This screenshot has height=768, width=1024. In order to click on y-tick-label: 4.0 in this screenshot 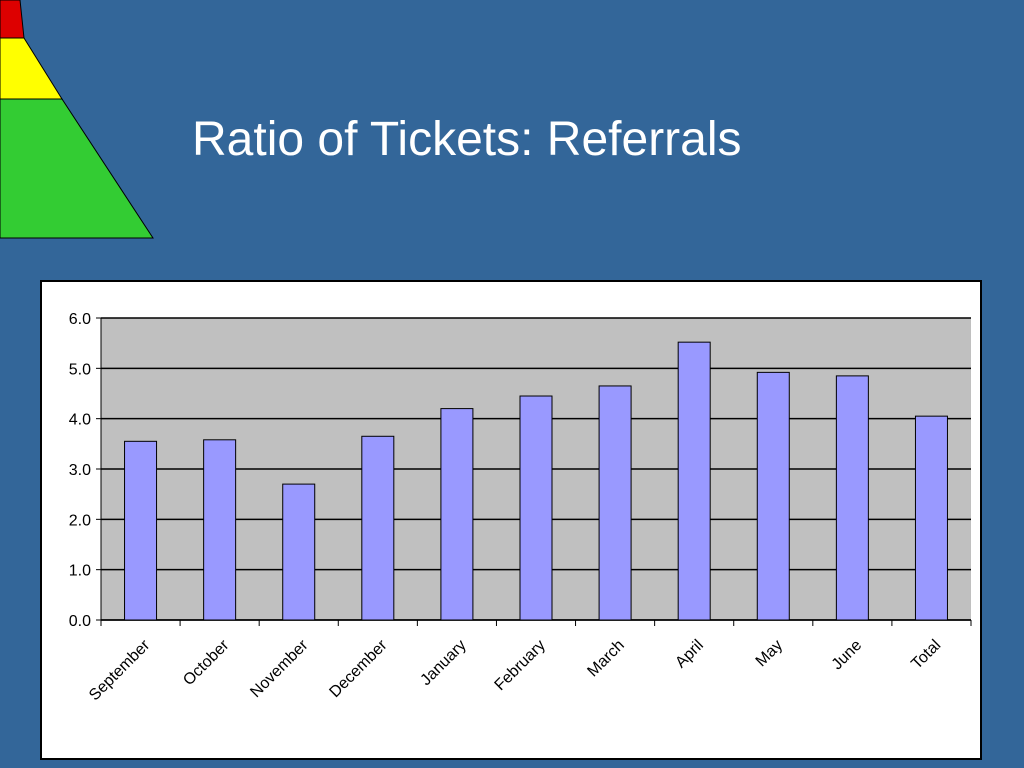, I will do `click(80, 420)`.